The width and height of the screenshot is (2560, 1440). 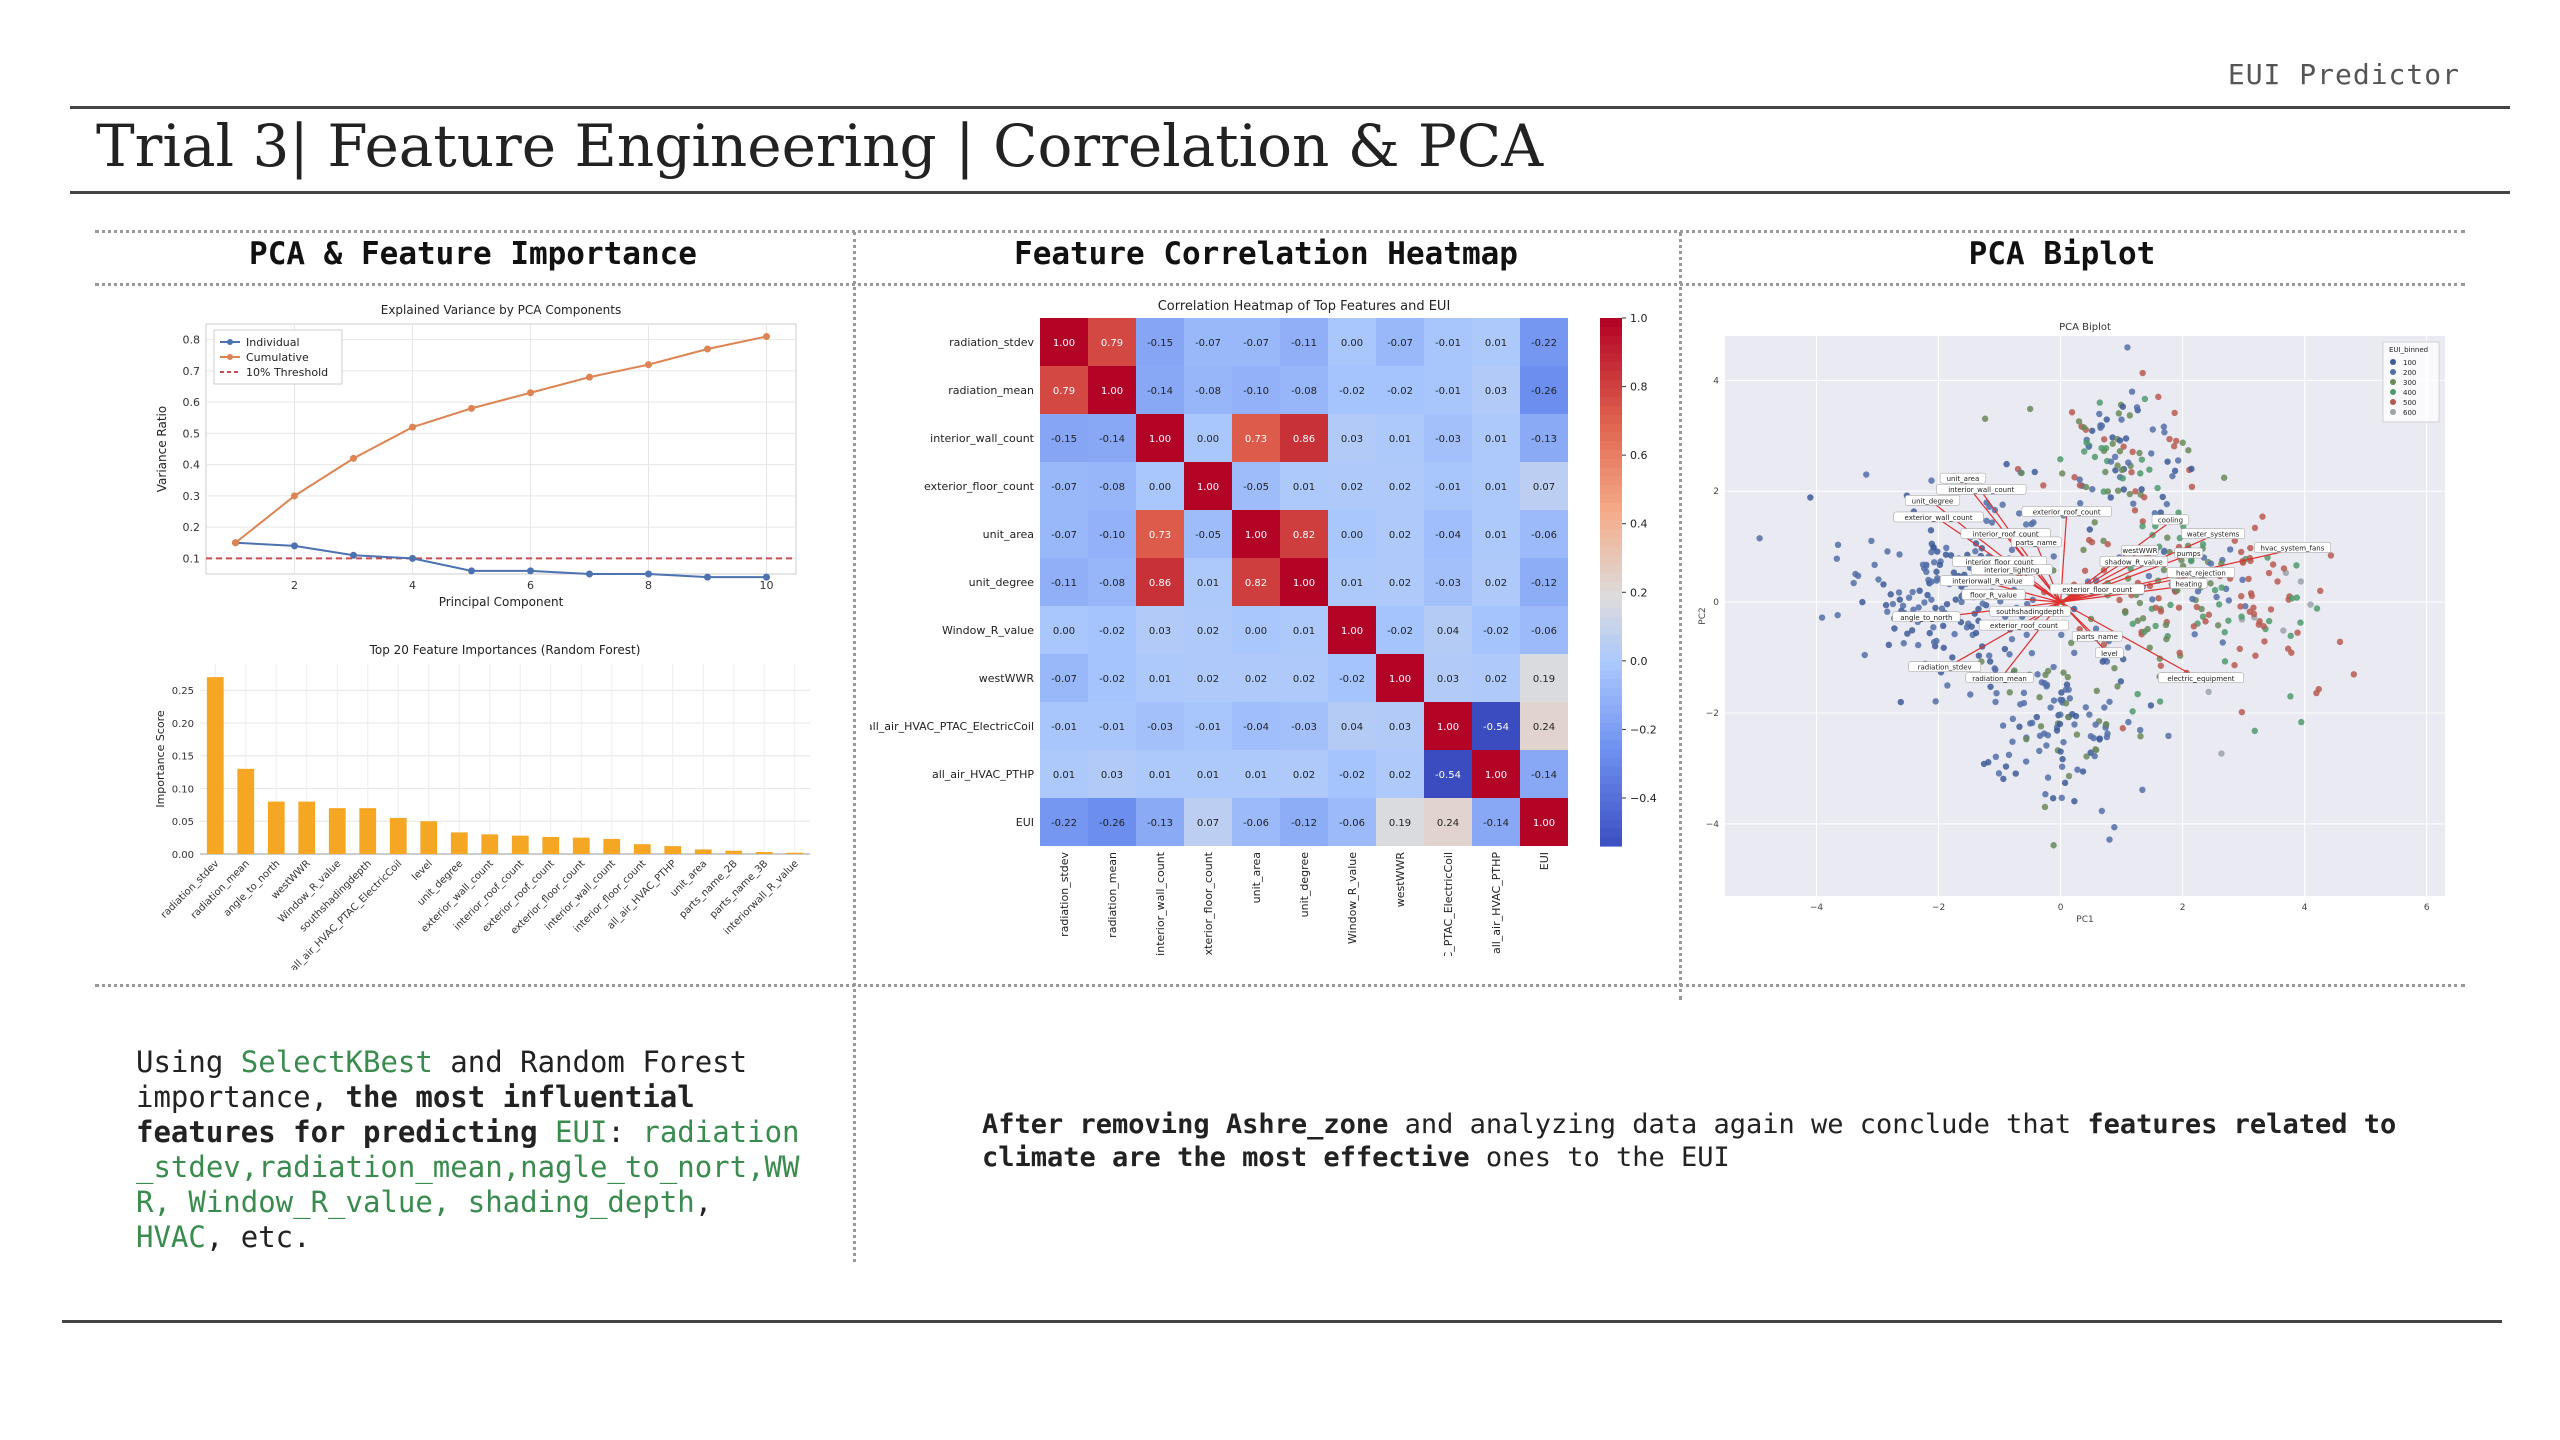 What do you see at coordinates (171, 1237) in the screenshot?
I see `caption-left-hvac: HVAC` at bounding box center [171, 1237].